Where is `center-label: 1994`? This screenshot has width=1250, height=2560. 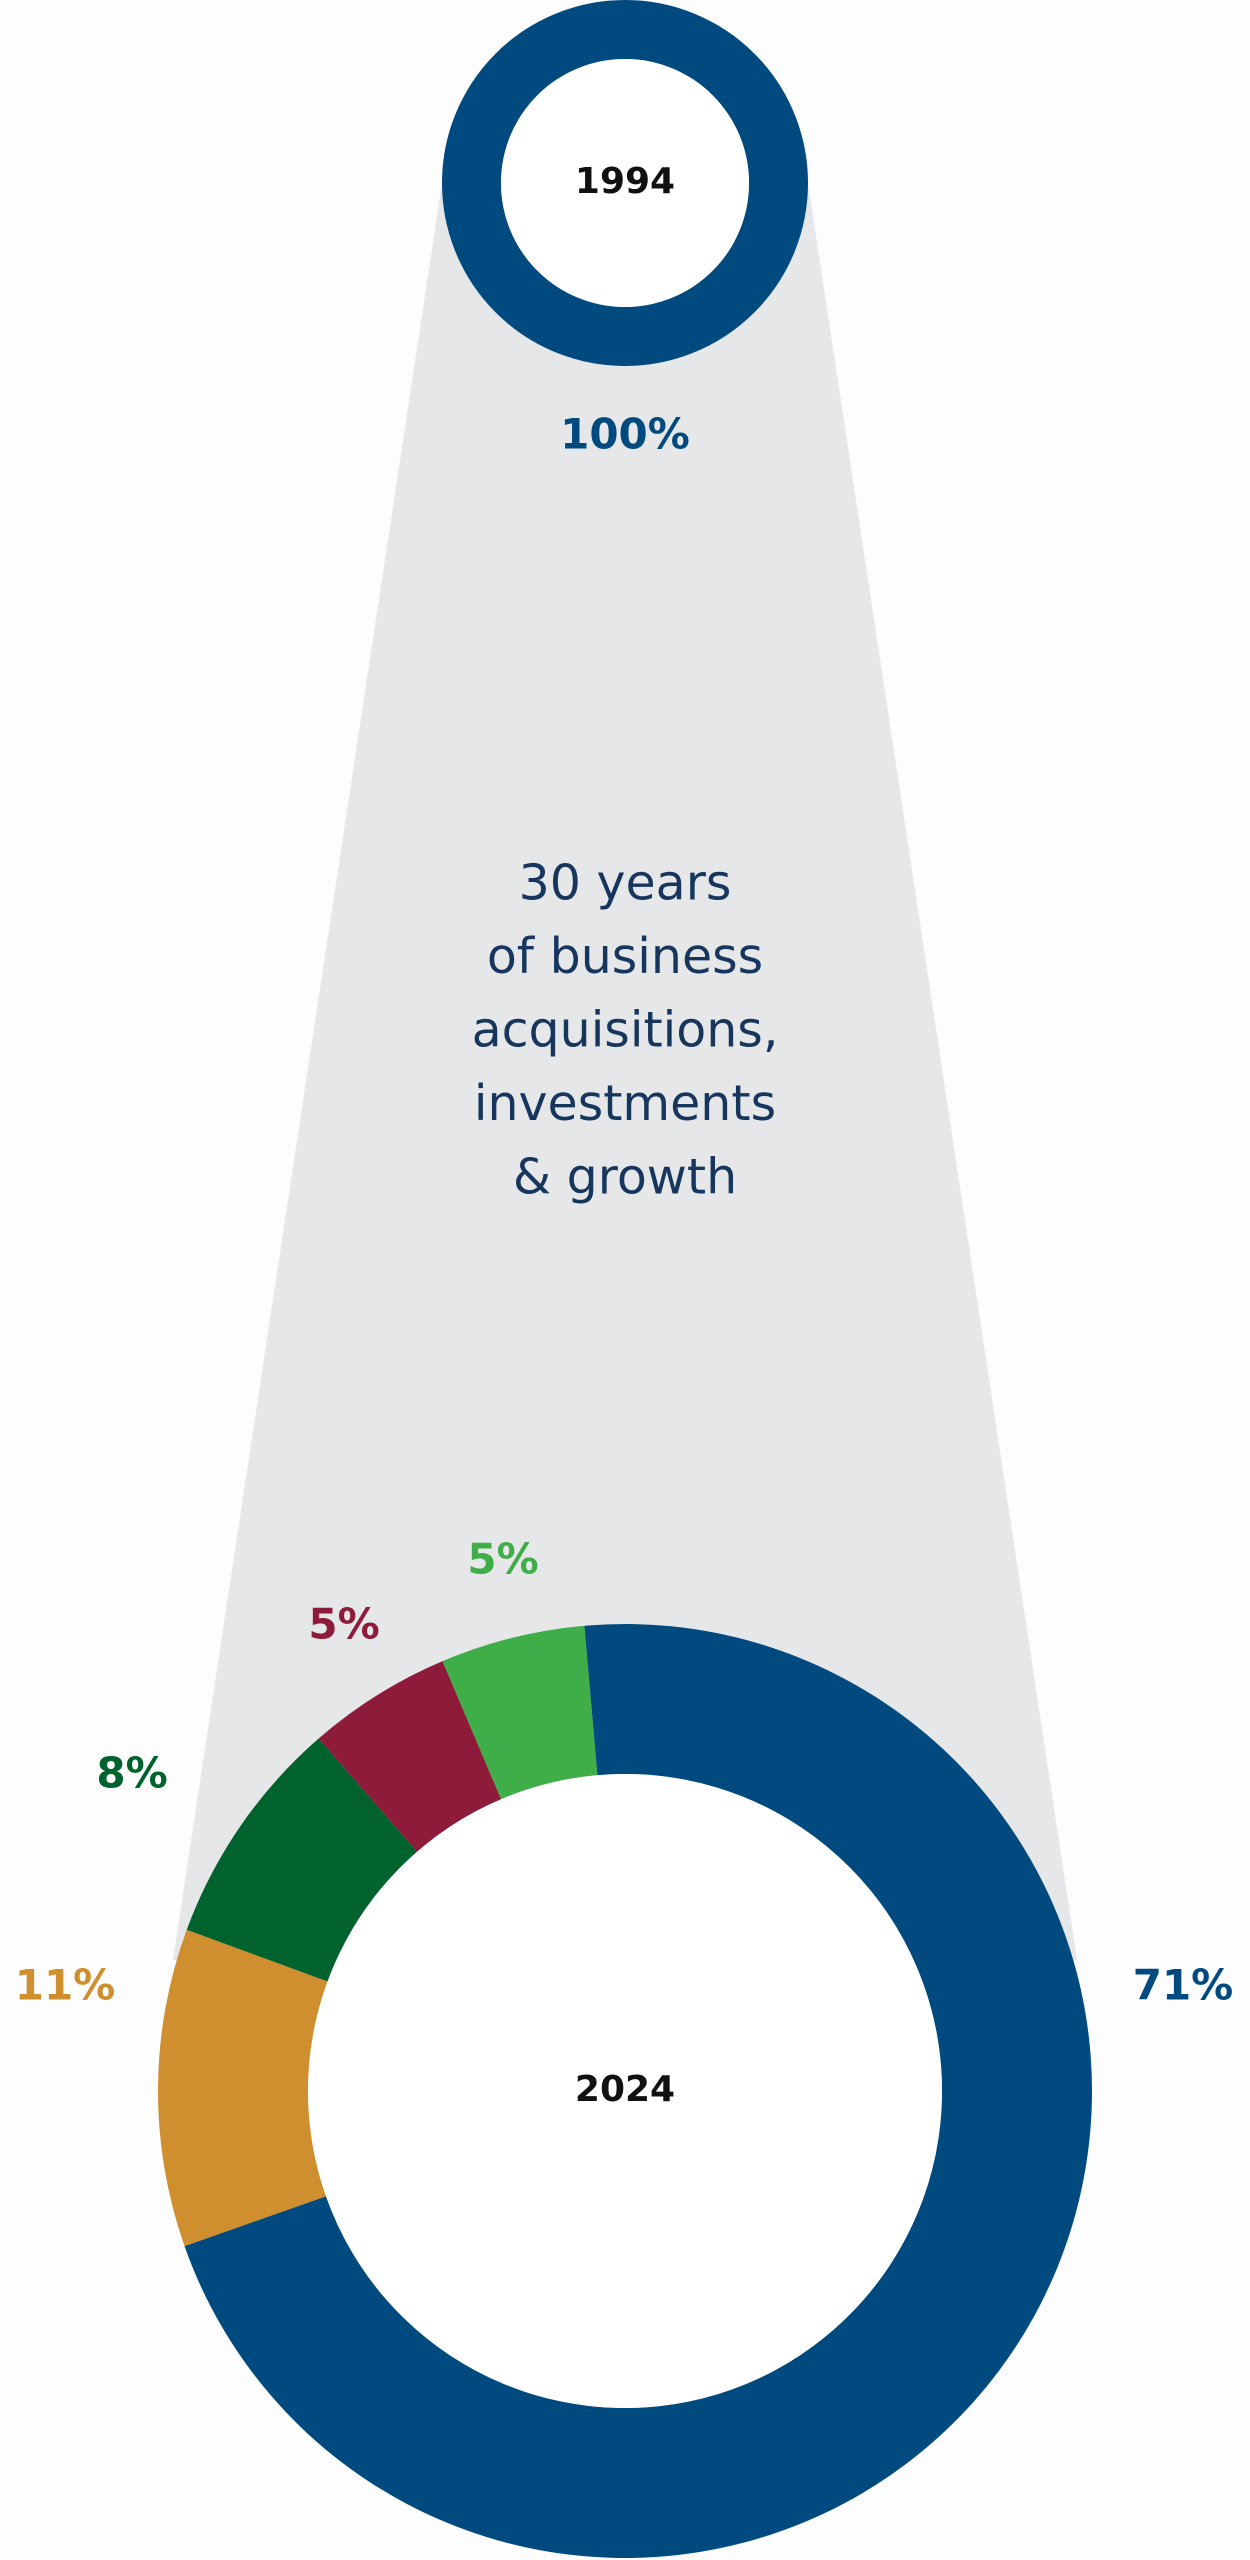 center-label: 1994 is located at coordinates (625, 181).